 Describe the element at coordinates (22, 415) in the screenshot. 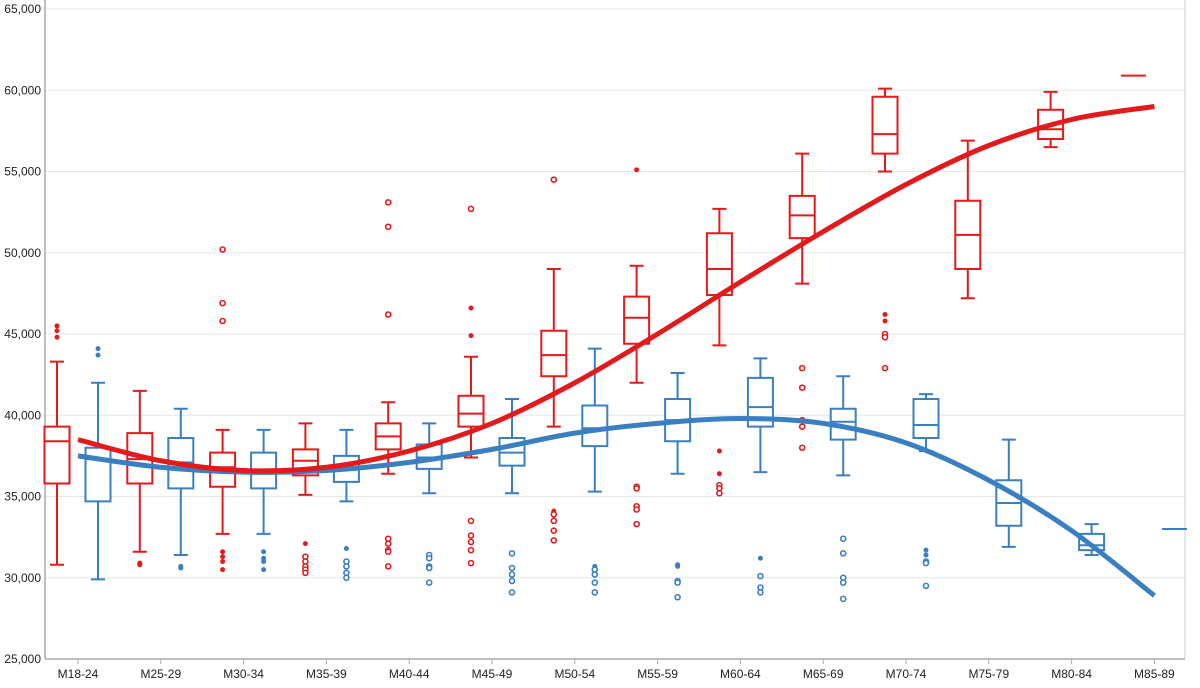

I see `y-tick-label: 40,000` at that location.